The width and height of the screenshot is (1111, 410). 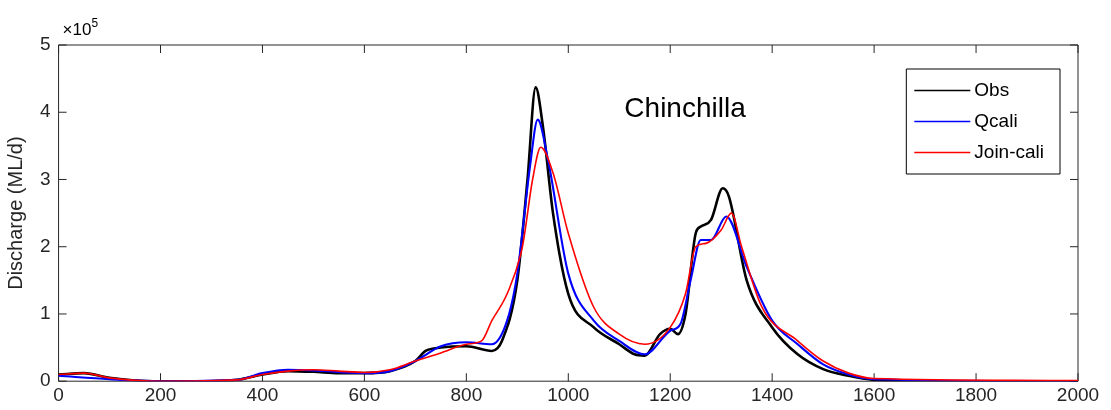 I want to click on annotation: Chinchilla, so click(x=685, y=107).